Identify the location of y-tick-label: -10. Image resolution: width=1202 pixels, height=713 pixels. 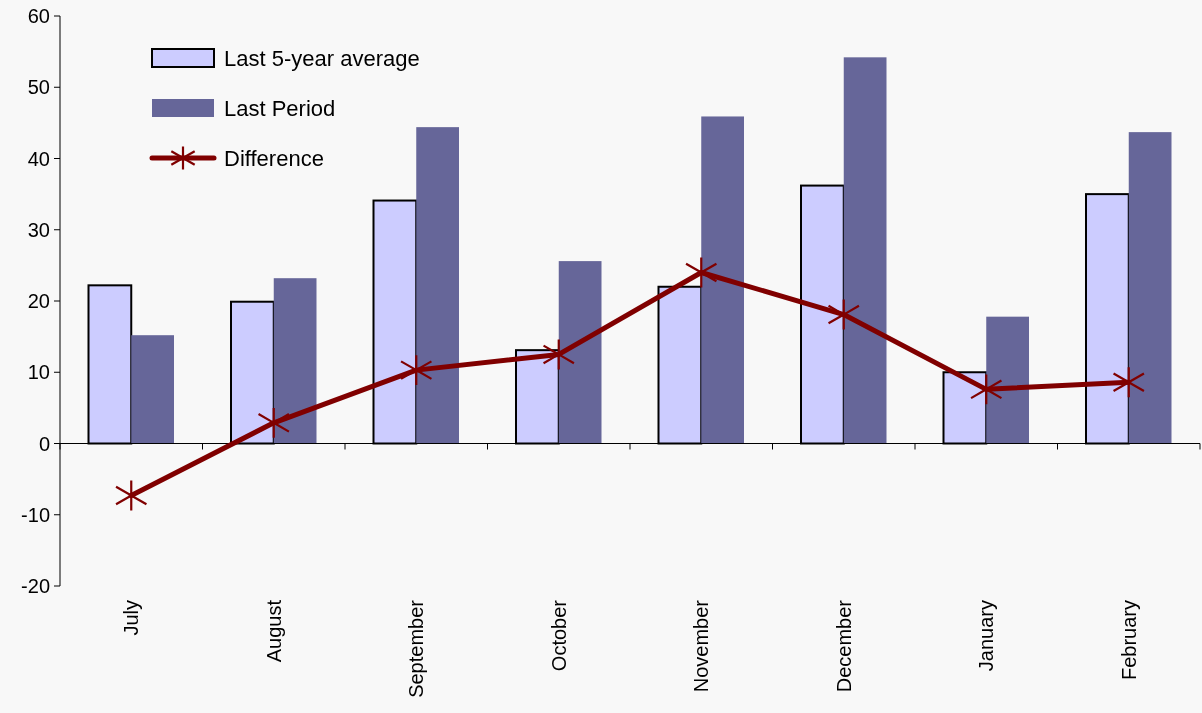
(35, 514).